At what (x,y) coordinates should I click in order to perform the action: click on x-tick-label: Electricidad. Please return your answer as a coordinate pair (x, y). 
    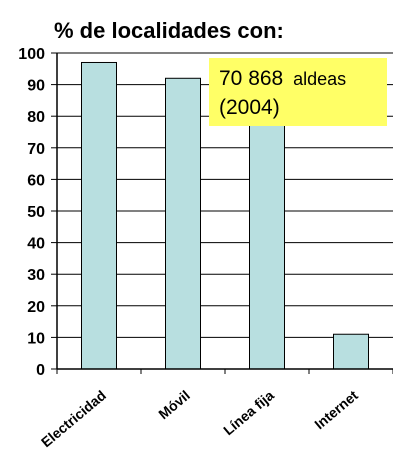
    Looking at the image, I should click on (73, 418).